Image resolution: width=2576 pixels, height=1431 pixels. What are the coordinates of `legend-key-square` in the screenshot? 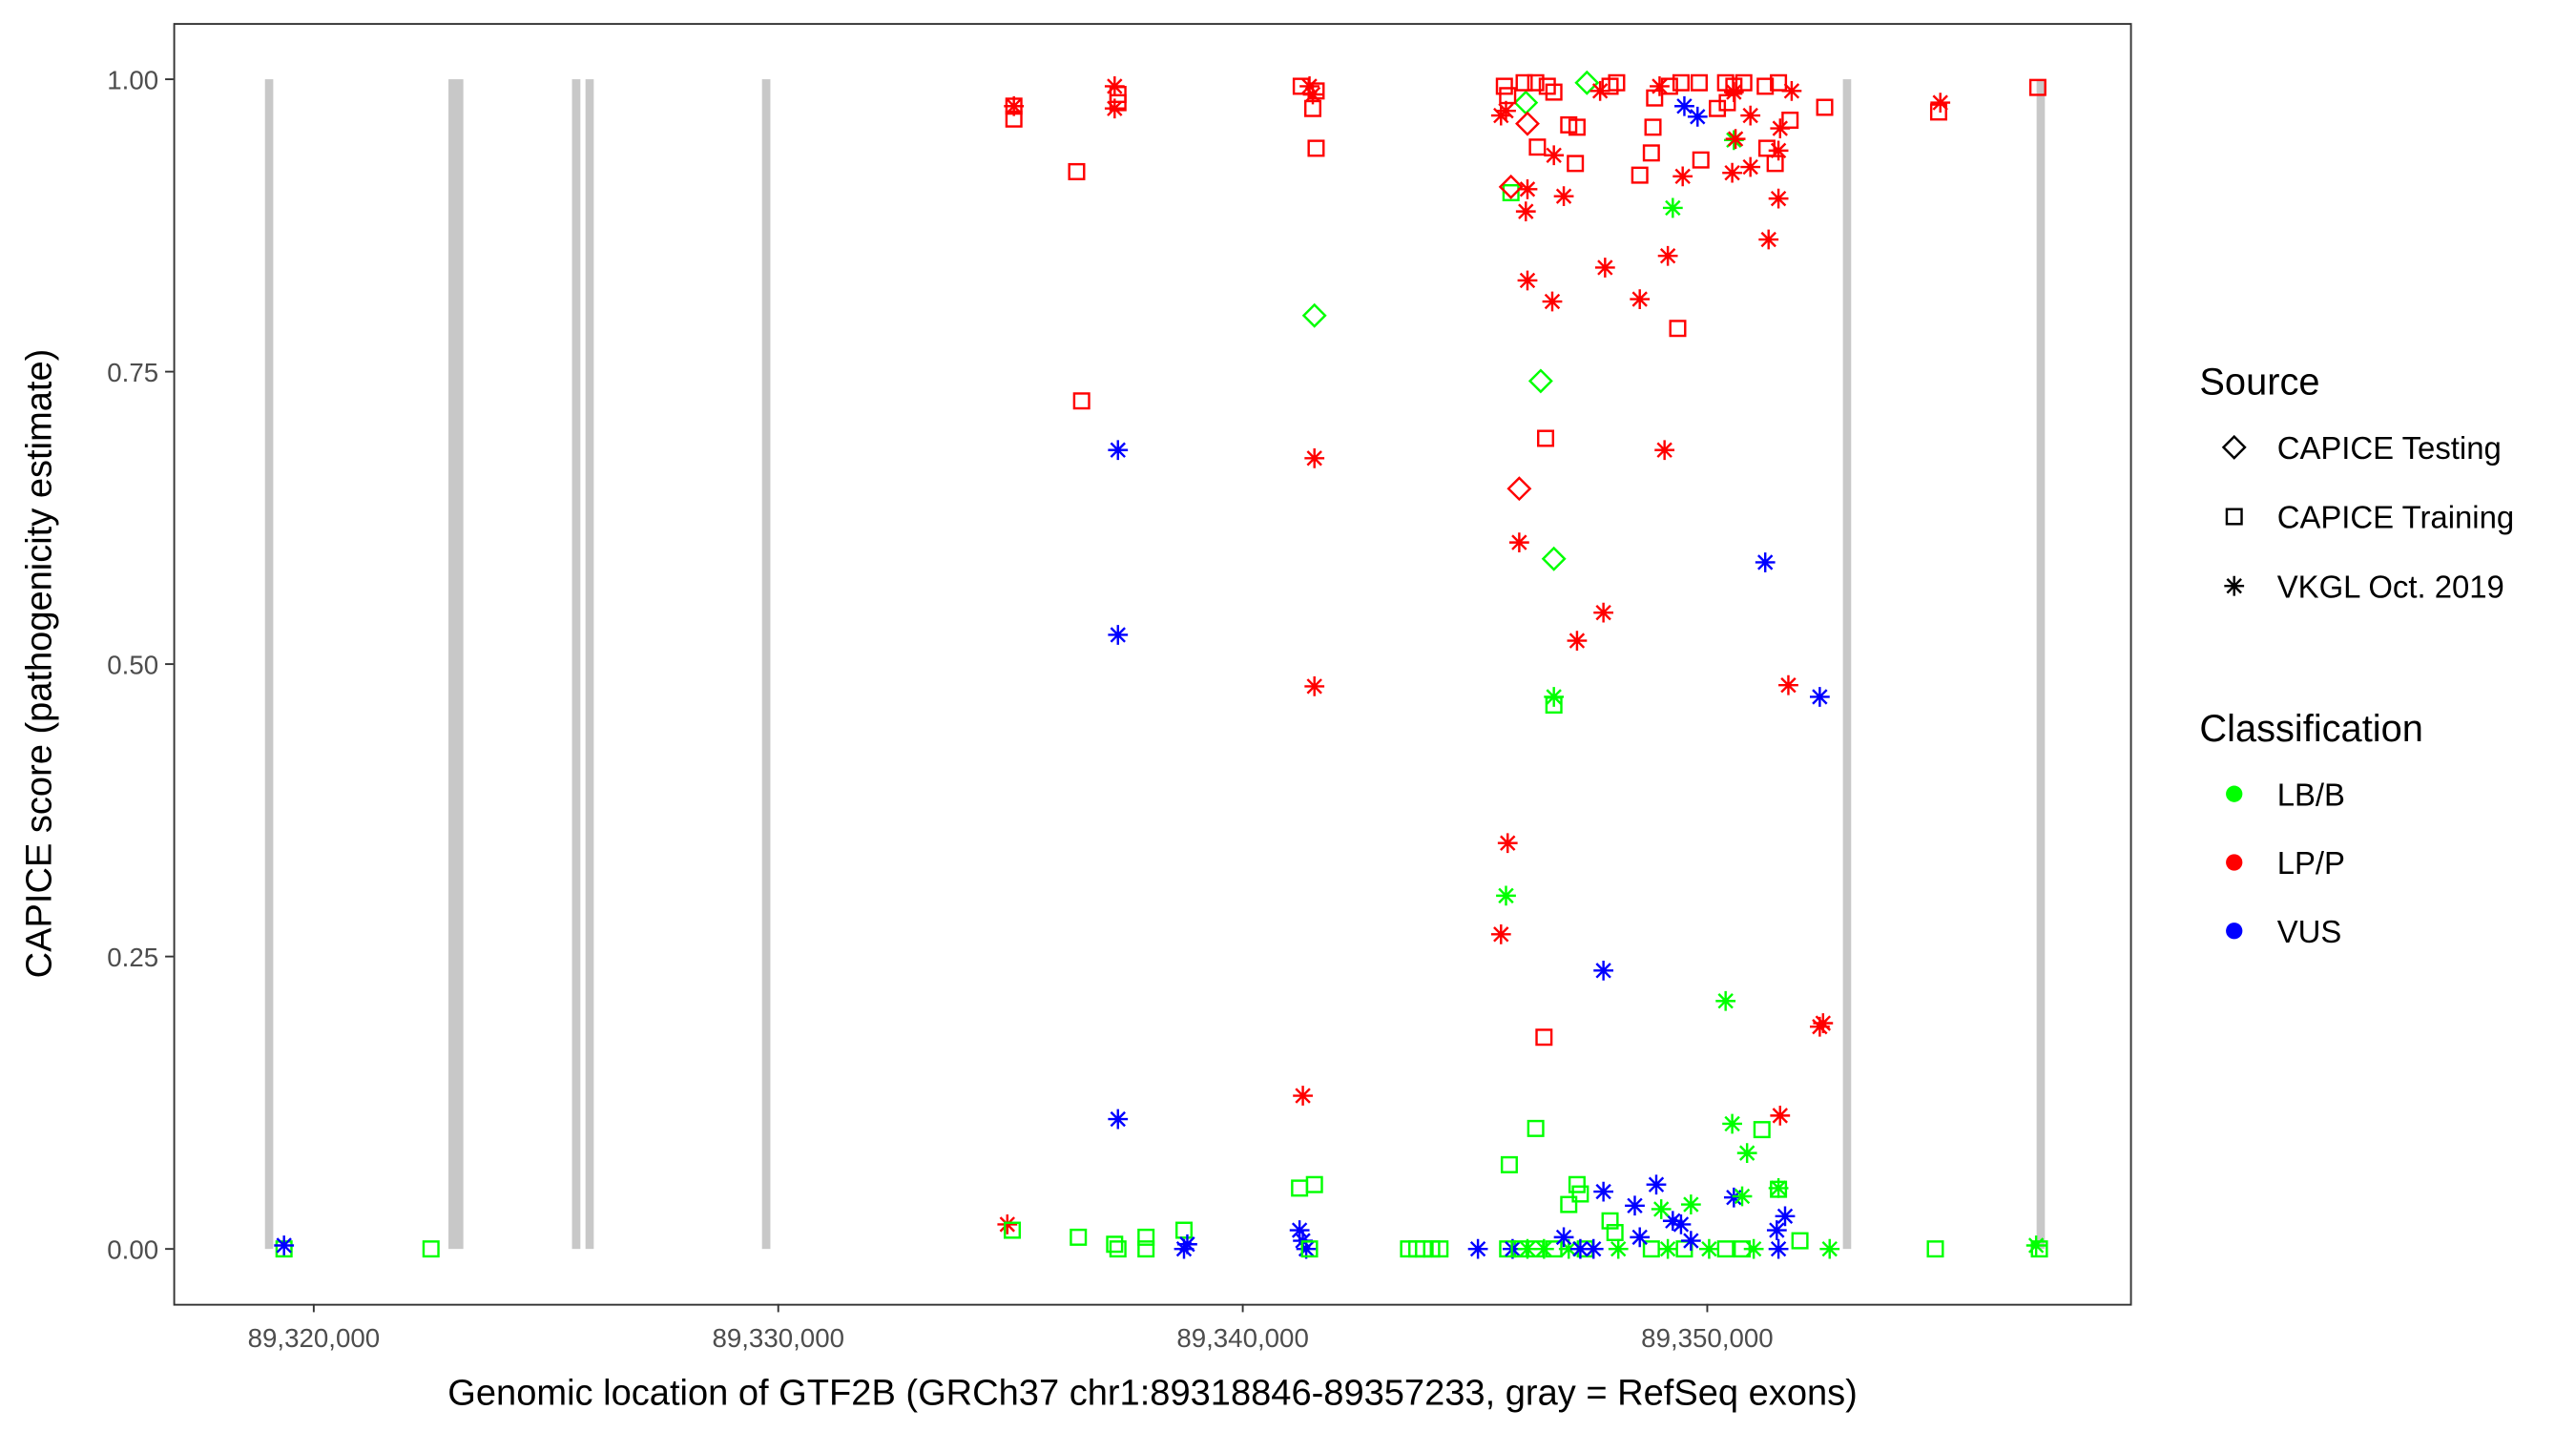 It's located at (2234, 517).